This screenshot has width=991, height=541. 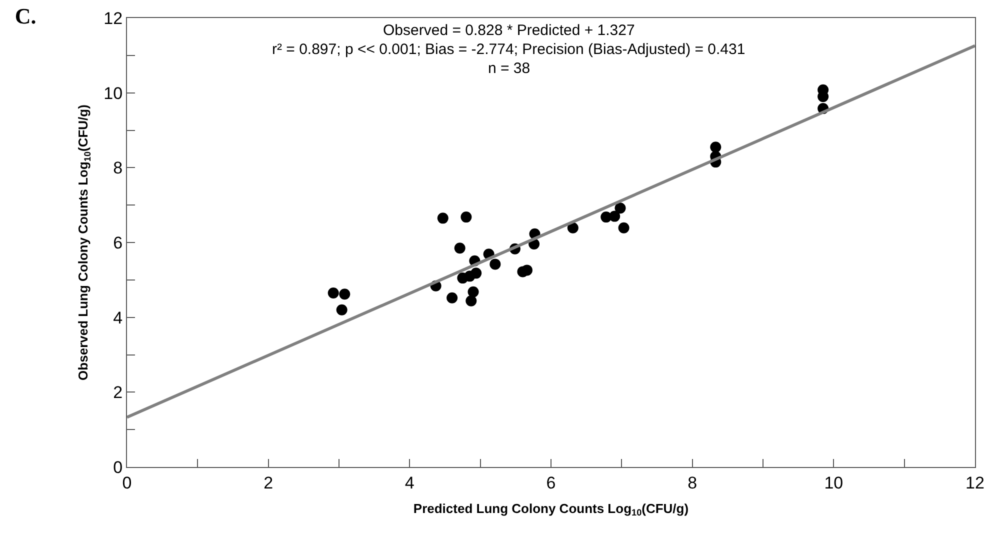 I want to click on annotation: r² = 0.897; p << 0.001; Bias = -2.774; Precision (Bias-Adjusted) = 0.431, so click(x=509, y=49).